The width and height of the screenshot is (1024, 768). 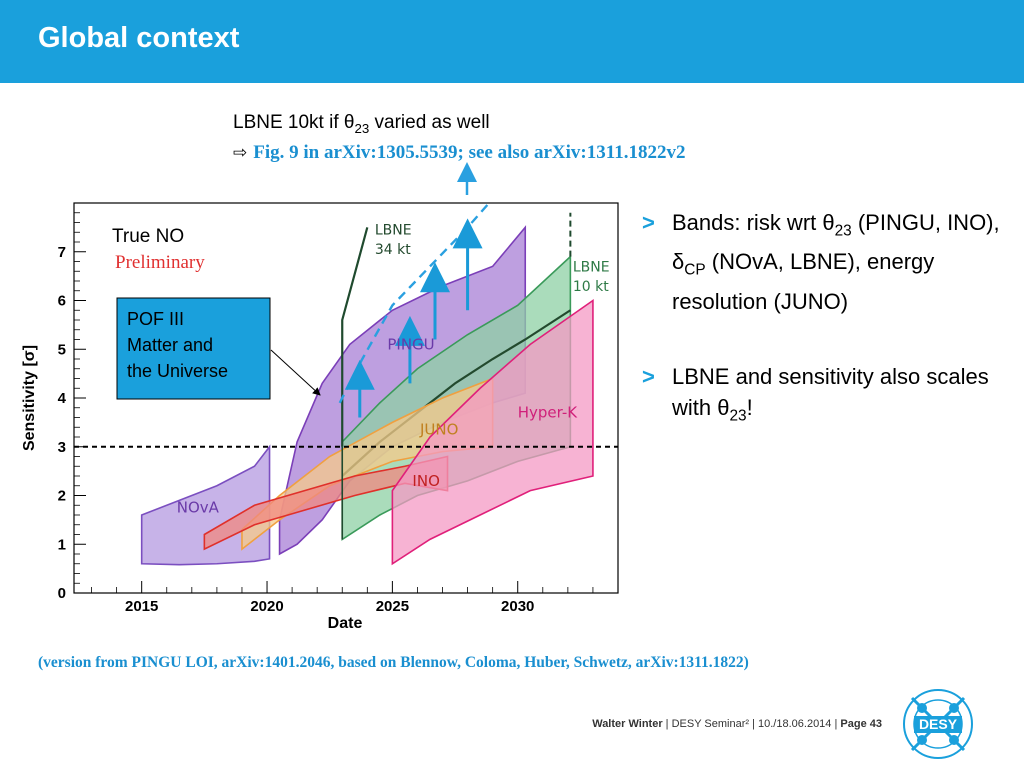 What do you see at coordinates (492, 432) in the screenshot?
I see `band-hyper-k` at bounding box center [492, 432].